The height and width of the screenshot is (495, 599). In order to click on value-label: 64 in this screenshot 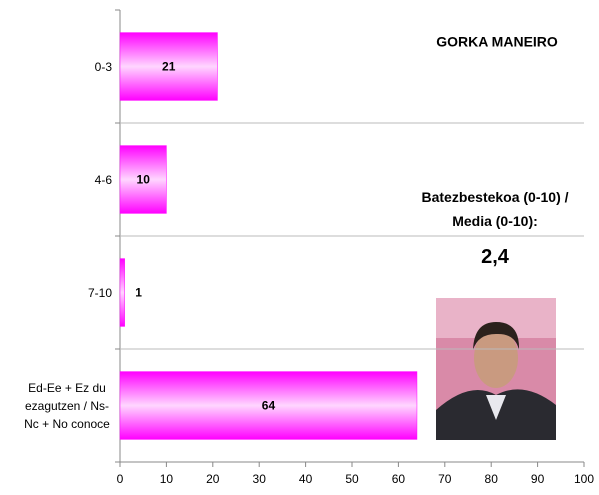, I will do `click(269, 406)`.